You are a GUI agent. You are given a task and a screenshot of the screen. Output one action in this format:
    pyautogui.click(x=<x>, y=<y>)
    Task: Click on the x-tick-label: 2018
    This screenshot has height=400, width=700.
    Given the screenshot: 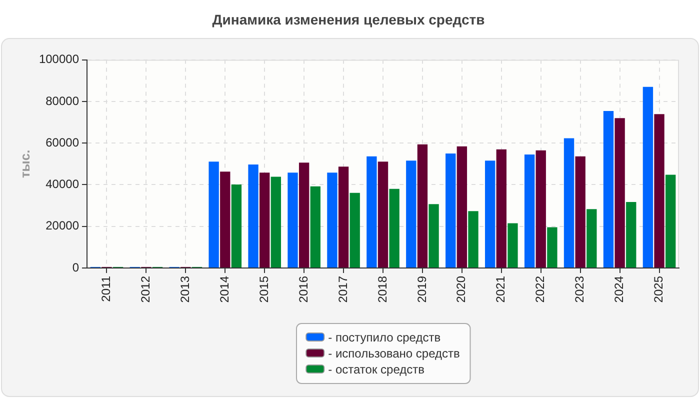 What is the action you would take?
    pyautogui.click(x=382, y=289)
    